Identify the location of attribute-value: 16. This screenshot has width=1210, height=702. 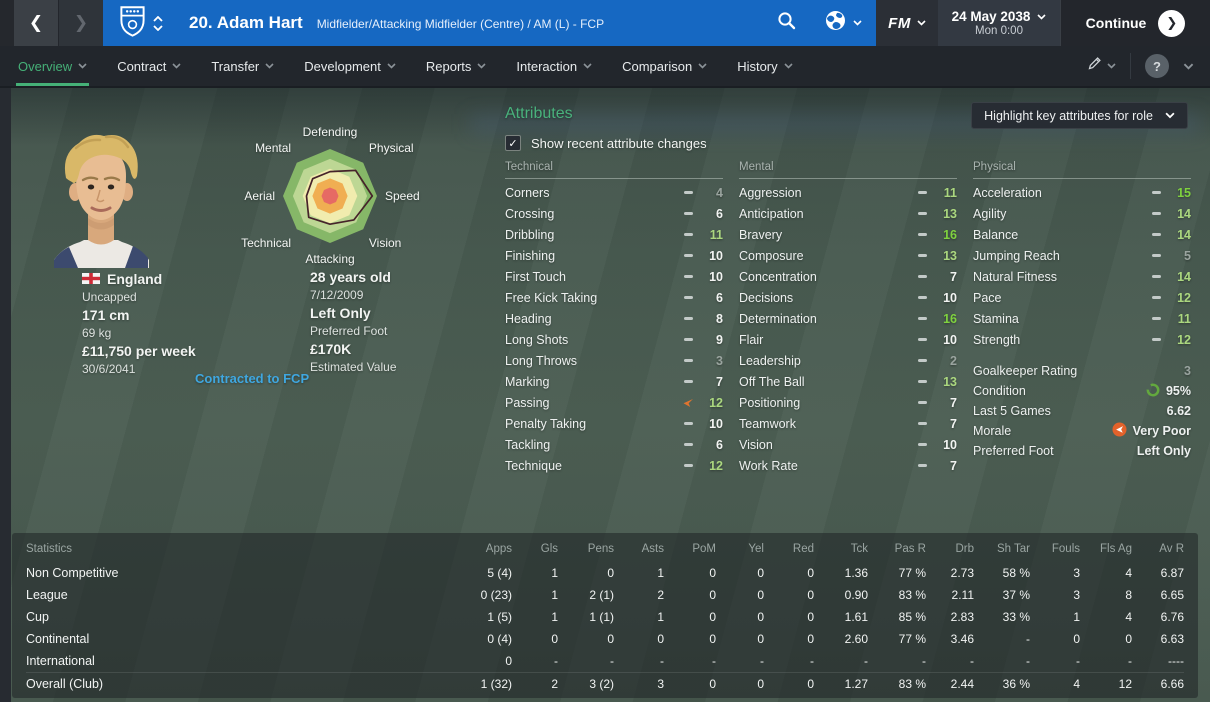
(950, 234).